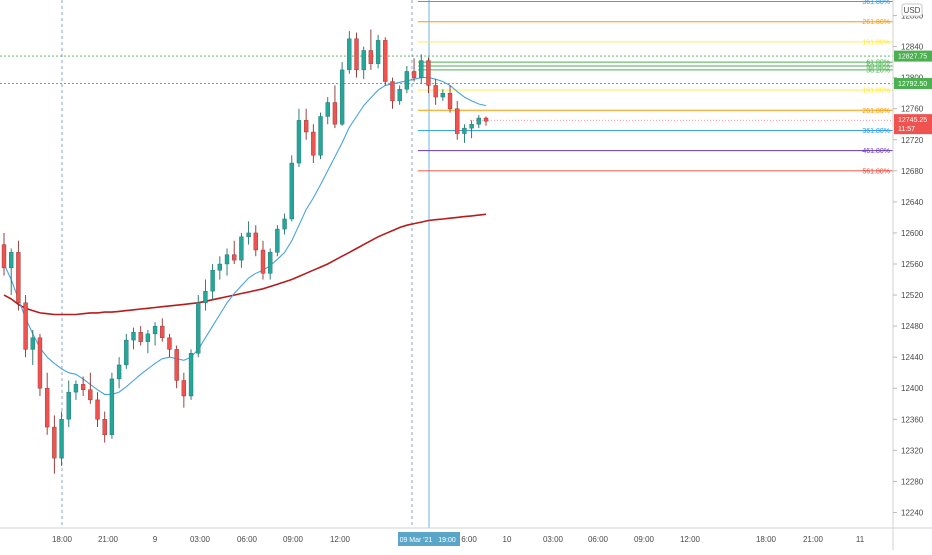  Describe the element at coordinates (878, 63) in the screenshot. I see `fib-level-label: 61.80%` at that location.